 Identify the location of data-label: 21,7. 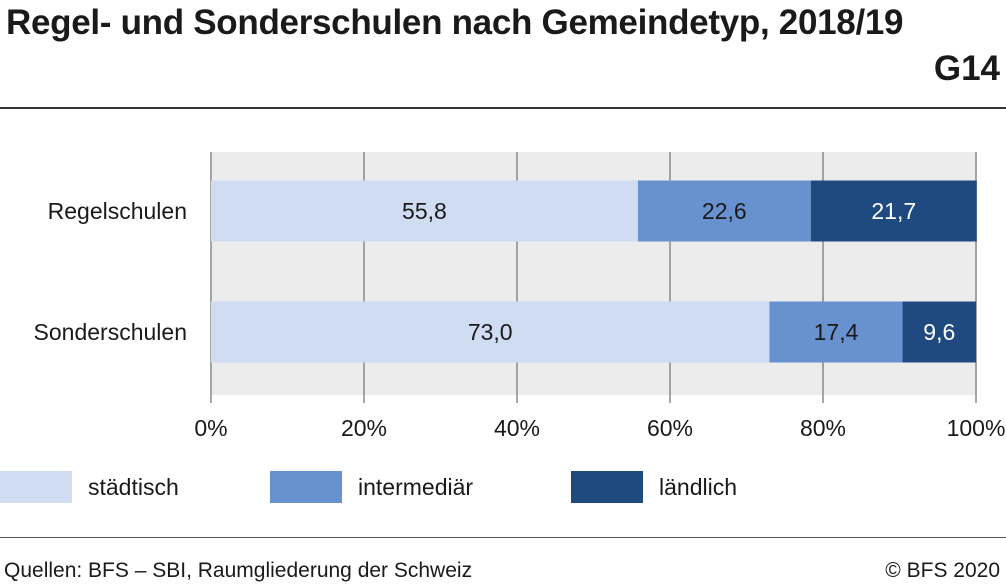
(893, 211).